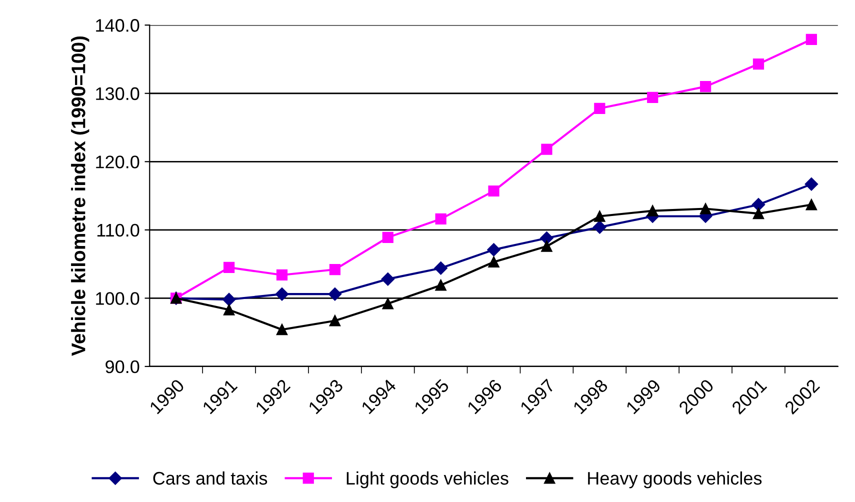 The image size is (855, 502). I want to click on y-tick-label: 130.0, so click(118, 93).